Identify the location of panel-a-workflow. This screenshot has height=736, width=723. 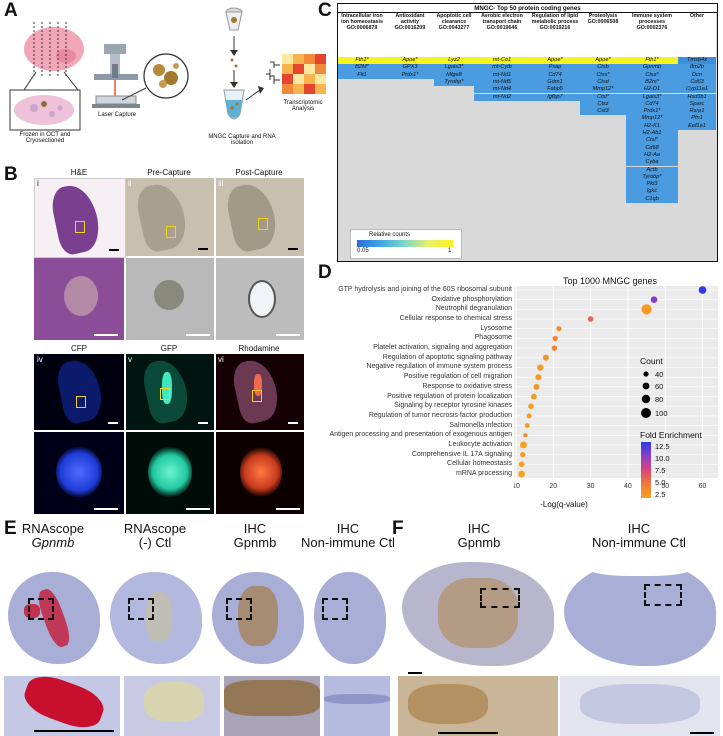
(167, 69).